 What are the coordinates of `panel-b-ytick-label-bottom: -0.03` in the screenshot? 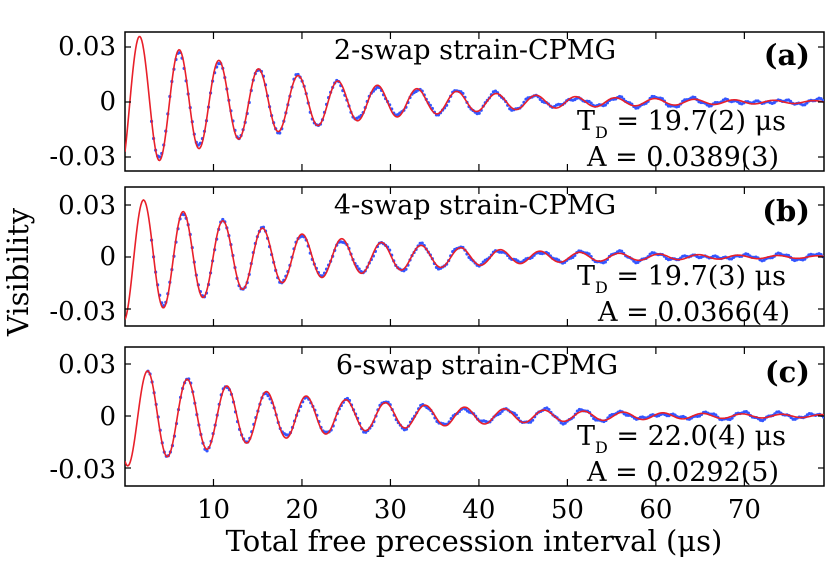 It's located at (82, 312).